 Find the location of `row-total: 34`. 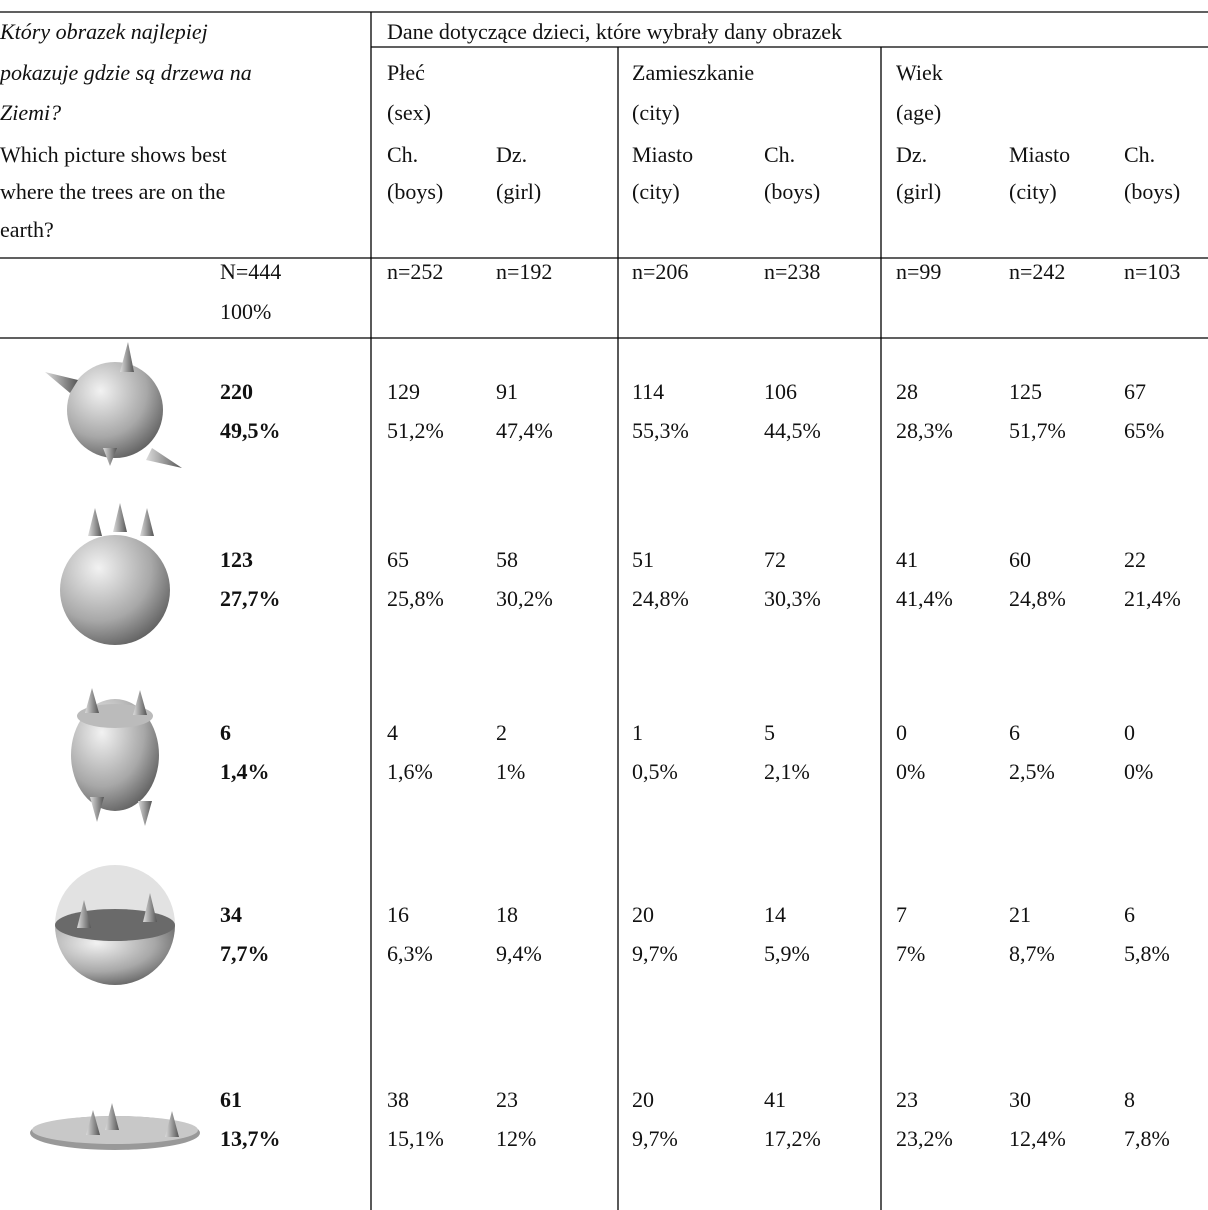

row-total: 34 is located at coordinates (231, 914).